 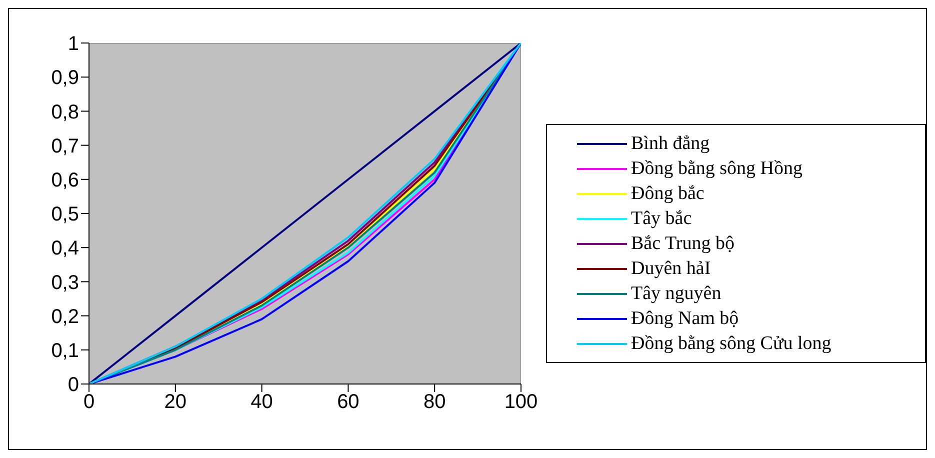 What do you see at coordinates (65, 112) in the screenshot?
I see `y-tick-label: 0,8` at bounding box center [65, 112].